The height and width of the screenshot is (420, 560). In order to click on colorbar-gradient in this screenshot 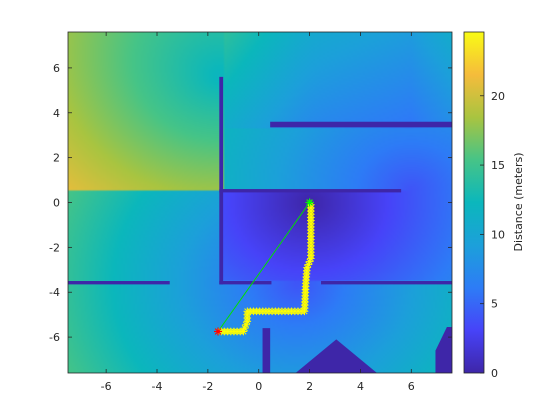, I will do `click(474, 202)`.